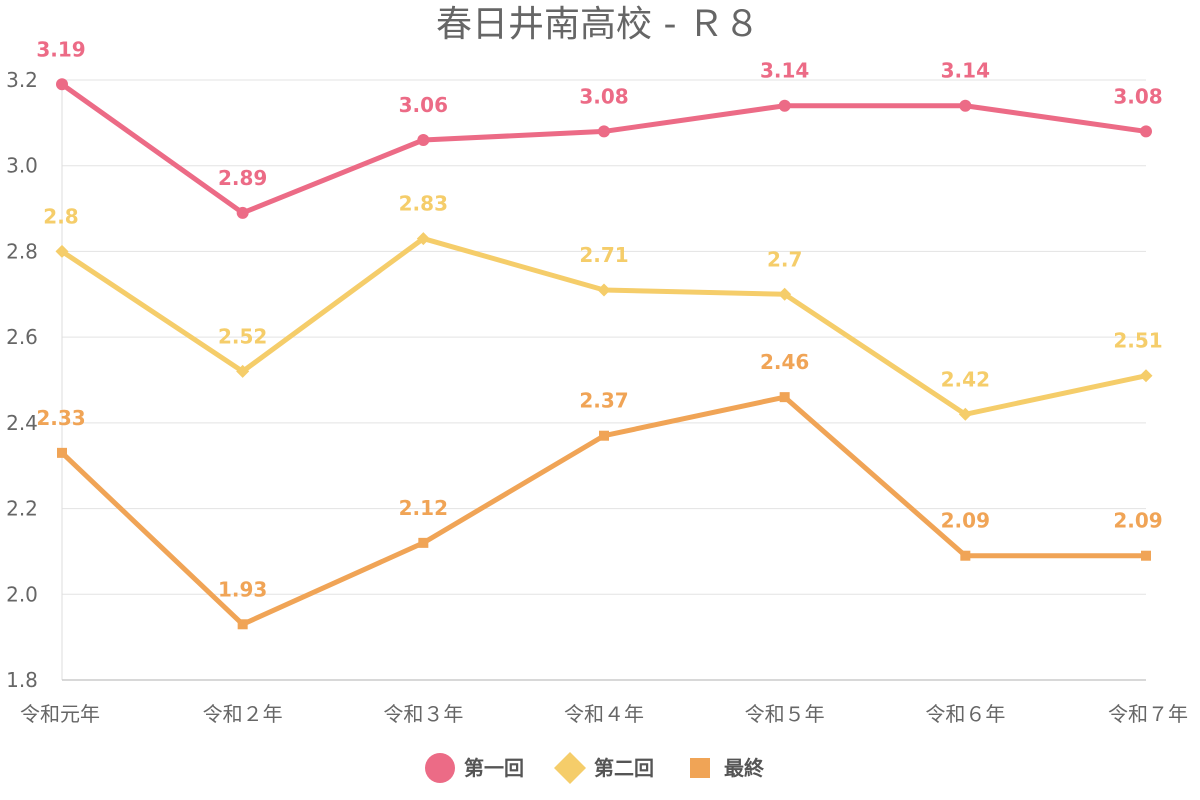  What do you see at coordinates (603, 401) in the screenshot?
I see `data-label: 2.37` at bounding box center [603, 401].